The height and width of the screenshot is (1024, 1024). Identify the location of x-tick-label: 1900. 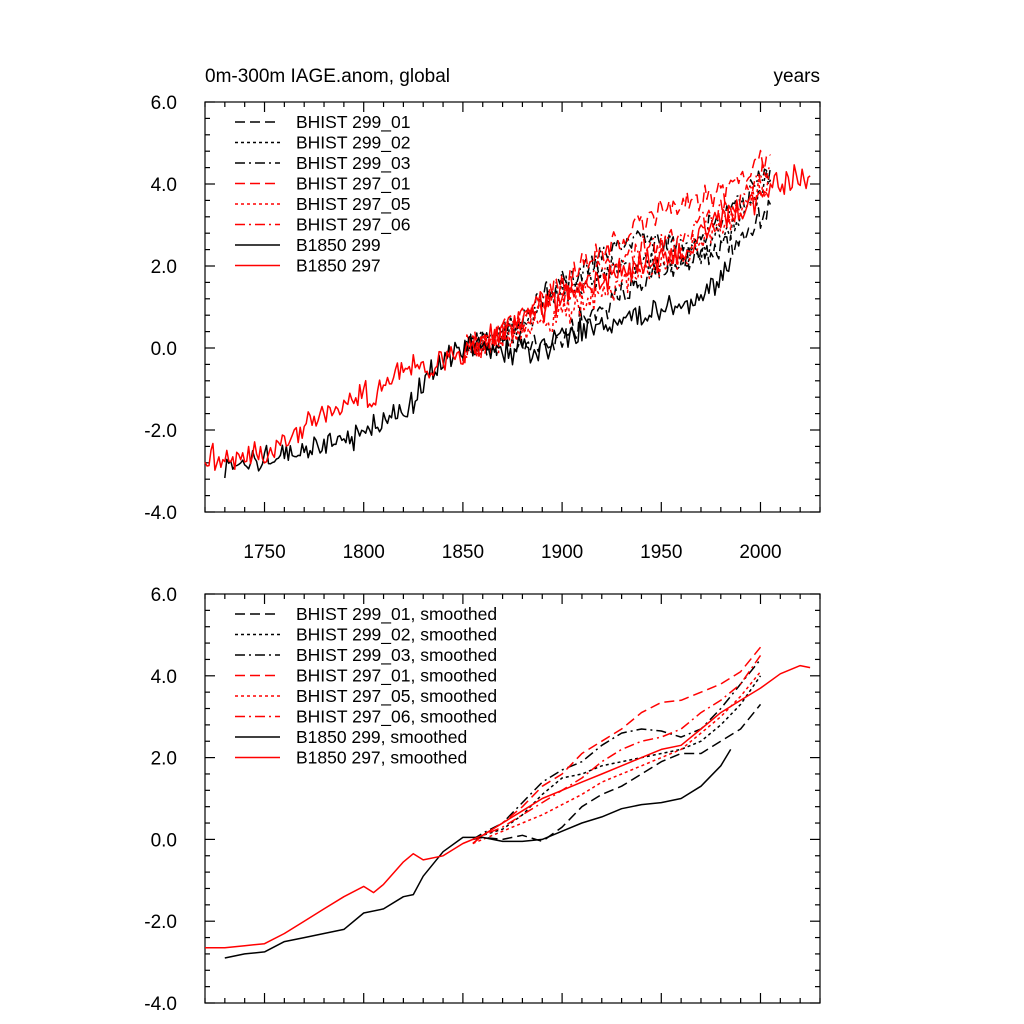
(562, 552).